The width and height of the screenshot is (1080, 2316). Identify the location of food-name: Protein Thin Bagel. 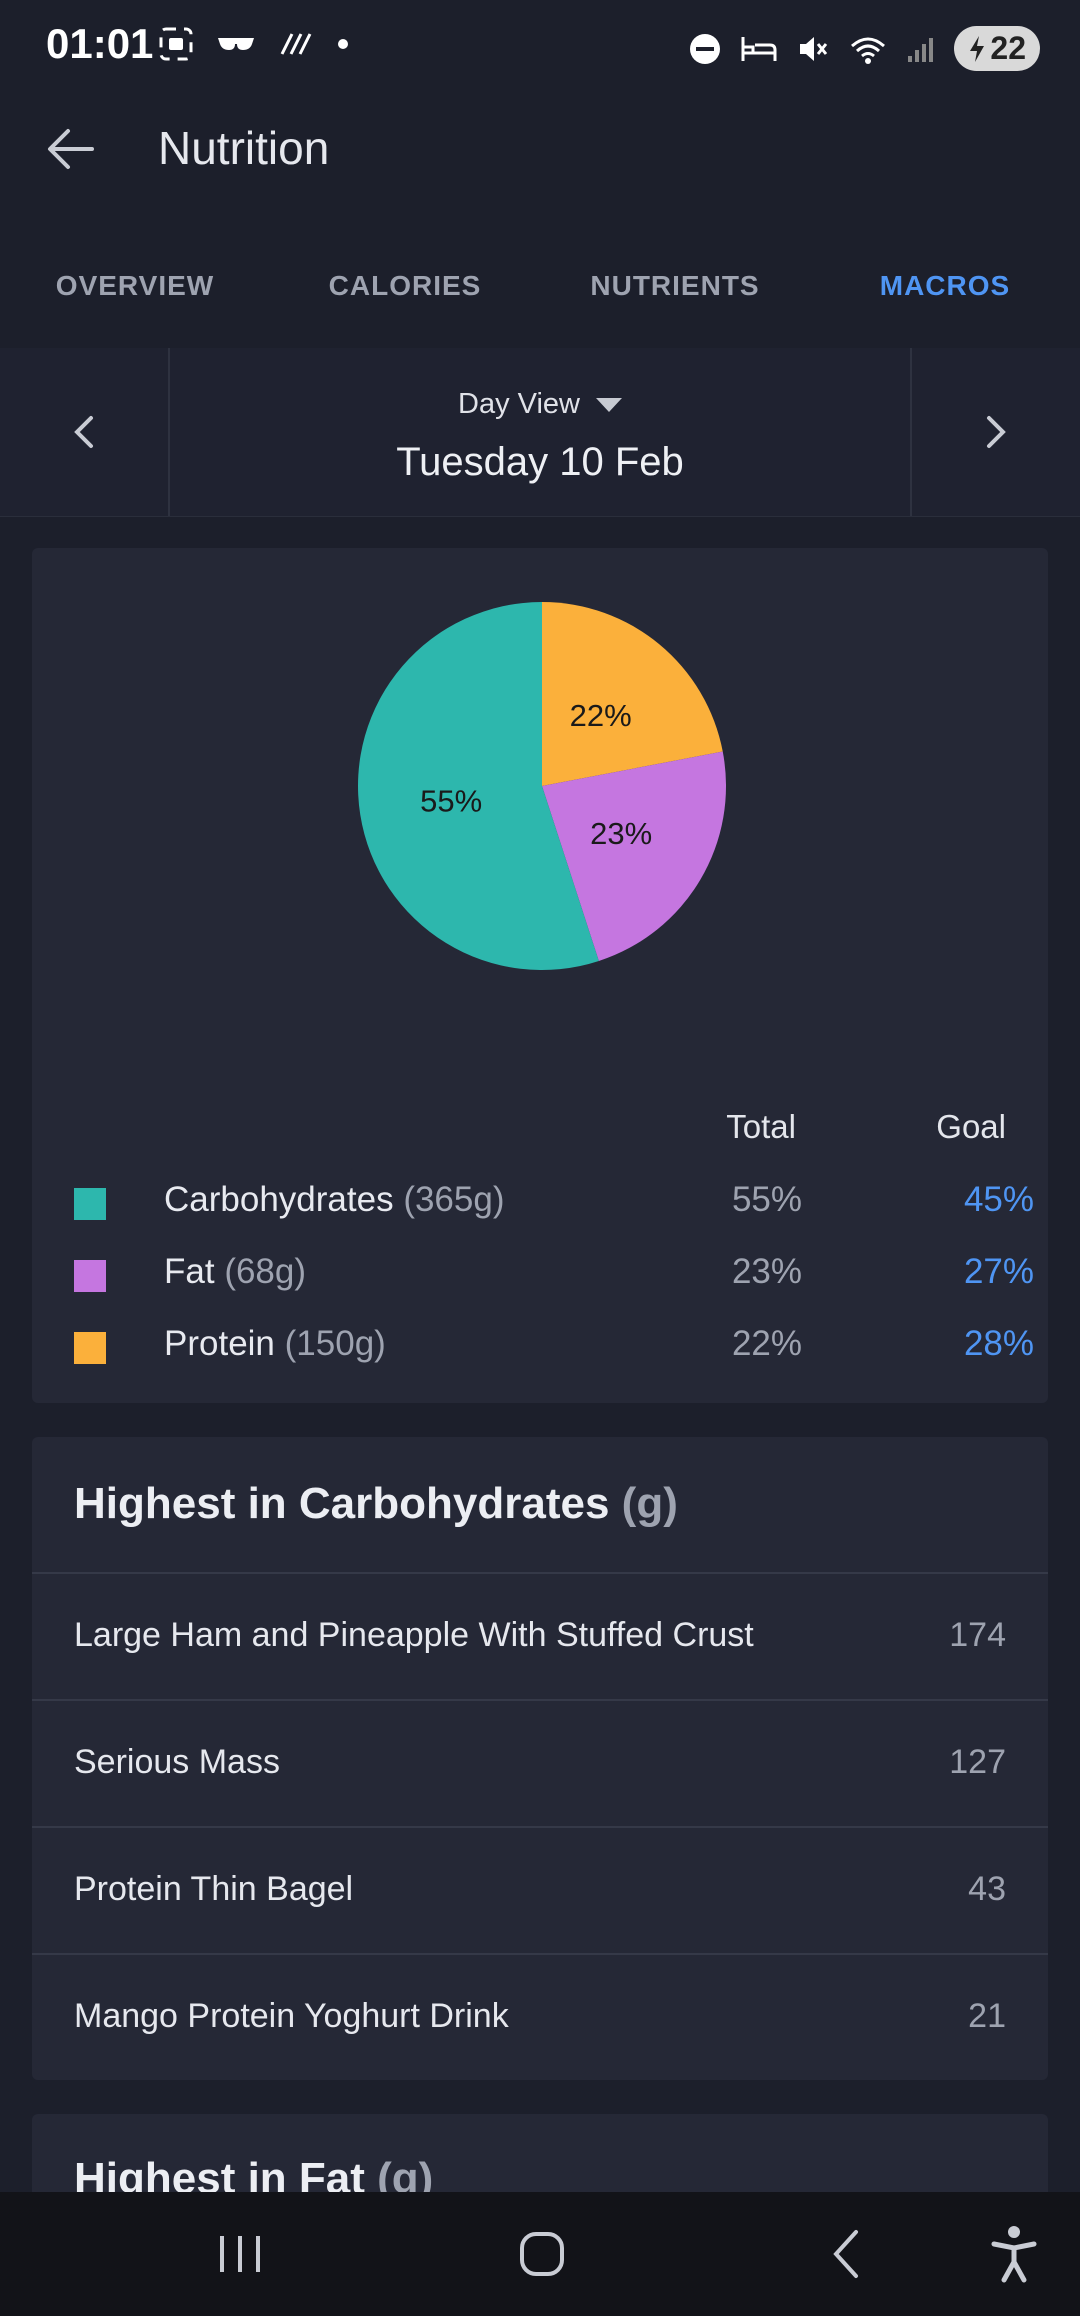
(214, 1889).